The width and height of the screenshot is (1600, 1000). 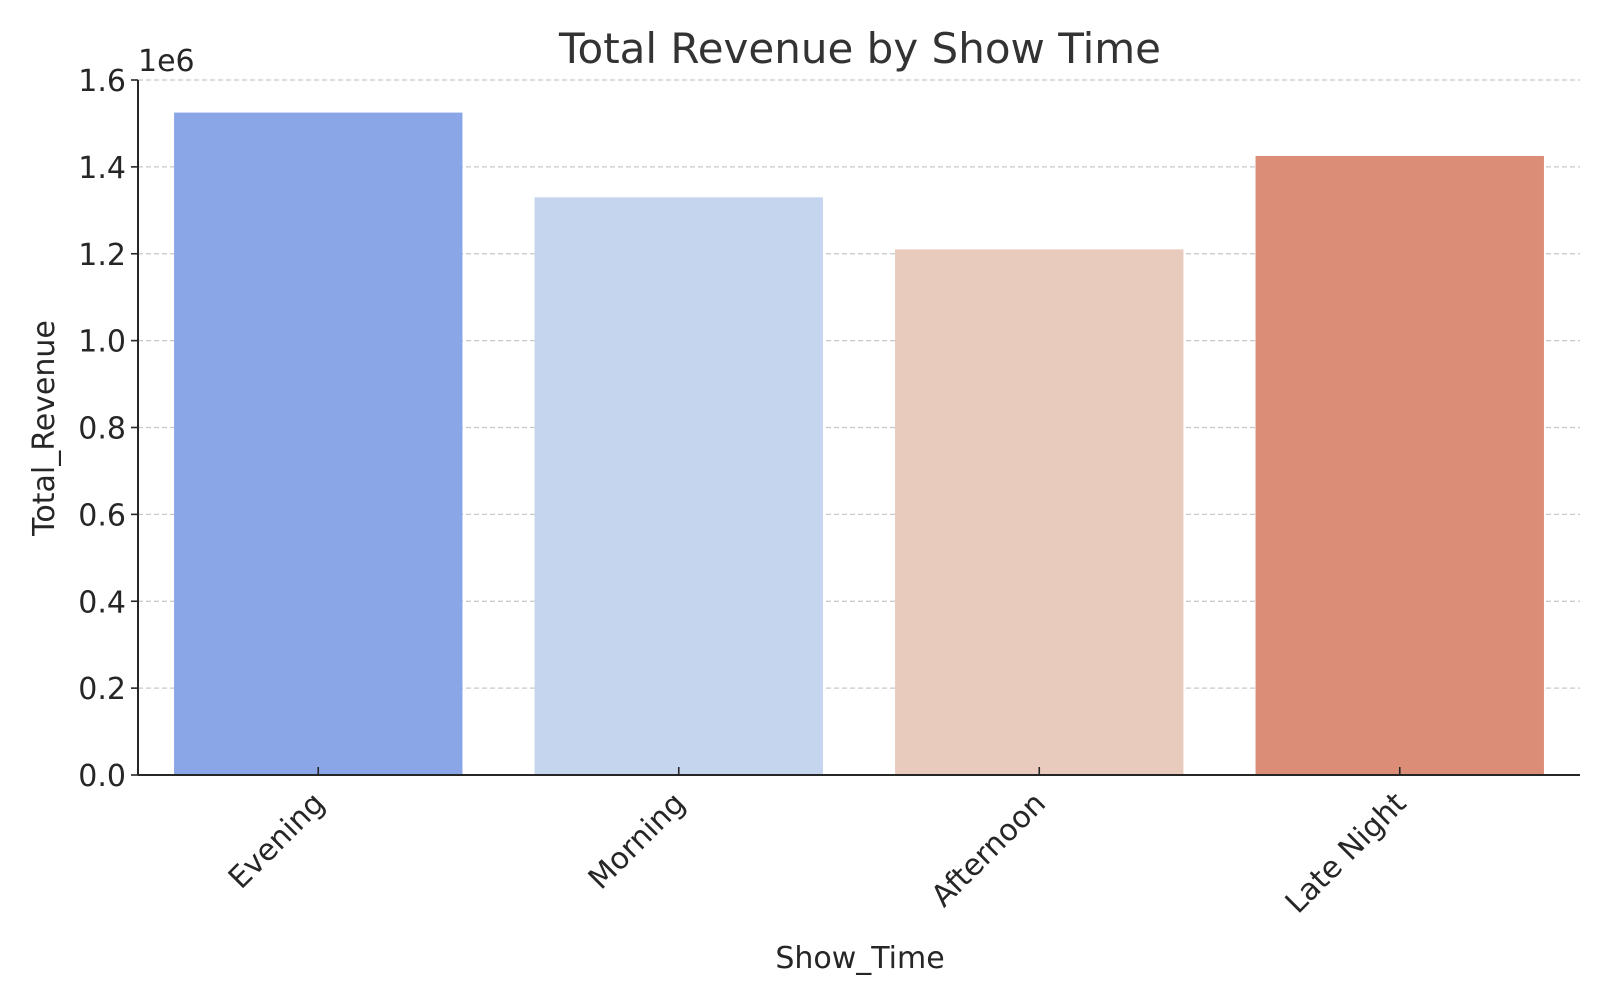 I want to click on x-tick-label: Afternoon, so click(x=989, y=850).